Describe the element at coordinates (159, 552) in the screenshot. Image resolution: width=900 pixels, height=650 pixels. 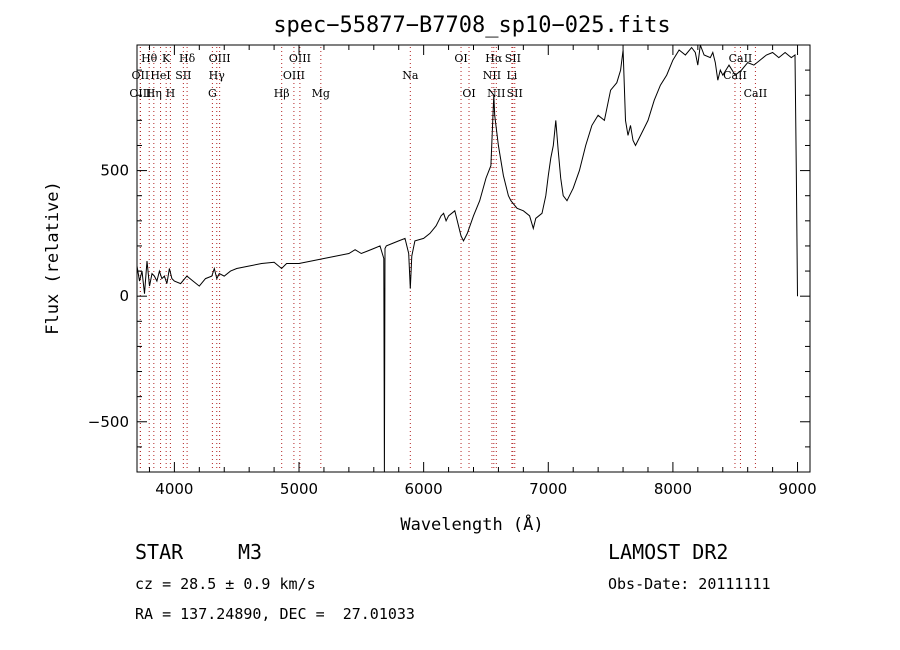
I see `object-class: STAR` at that location.